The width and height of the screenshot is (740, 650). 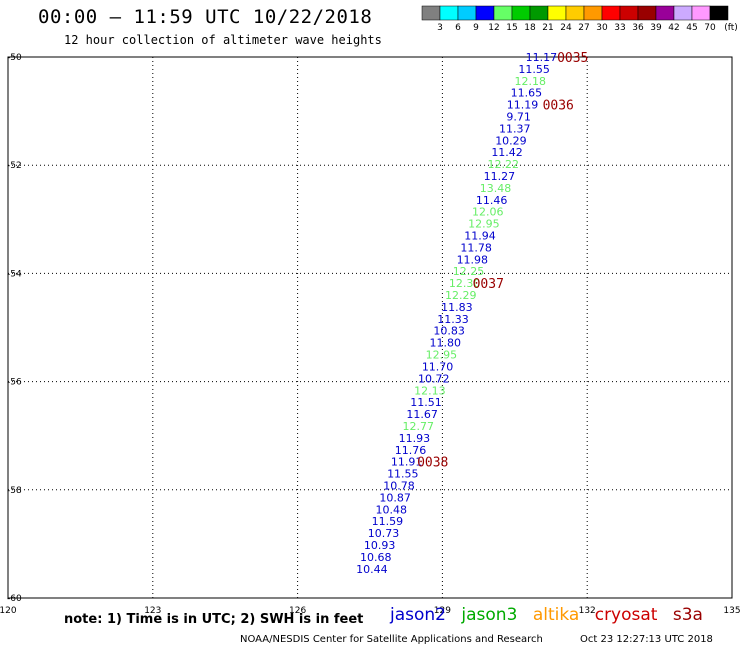 I want to click on swh-value: 11.70, so click(x=438, y=366).